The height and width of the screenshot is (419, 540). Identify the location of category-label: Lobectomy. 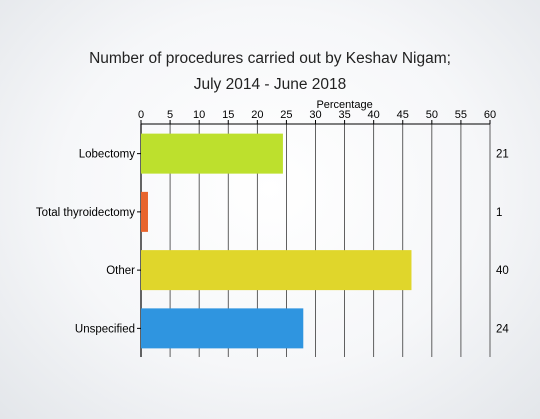
(107, 155).